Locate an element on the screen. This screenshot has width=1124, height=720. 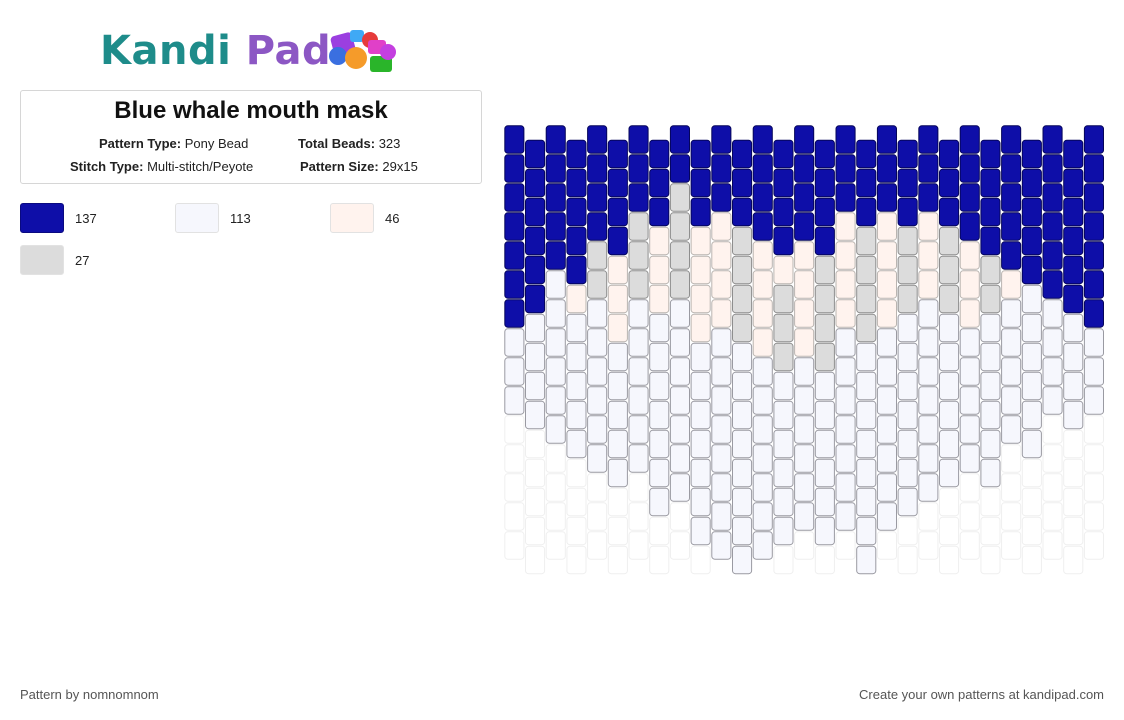
palette-swatch-white is located at coordinates (197, 218).